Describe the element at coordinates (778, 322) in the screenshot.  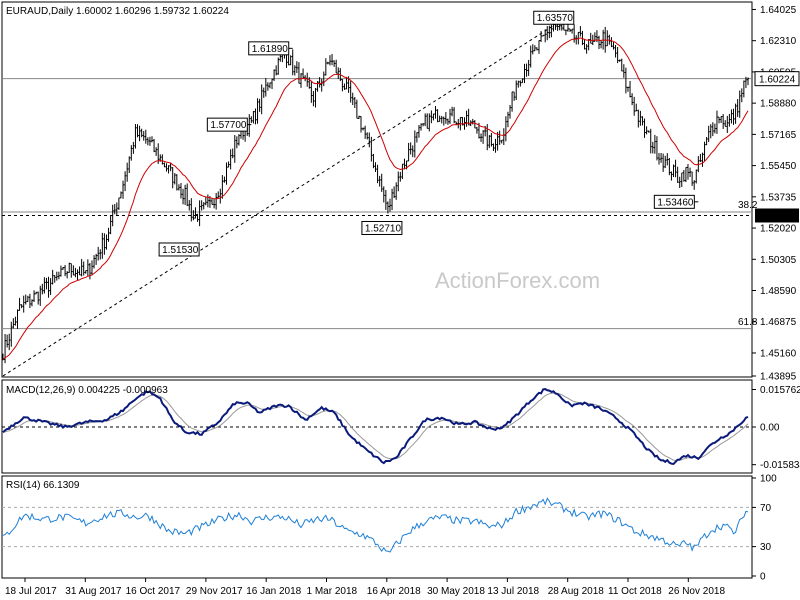
I see `price-tick-label: 1.46875` at that location.